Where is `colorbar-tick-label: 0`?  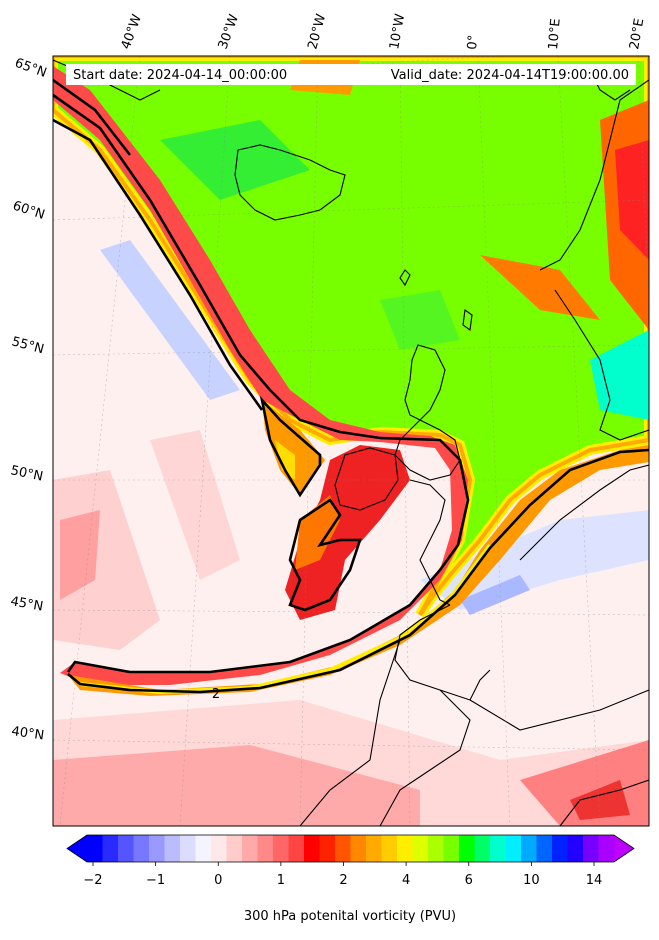 colorbar-tick-label: 0 is located at coordinates (218, 880).